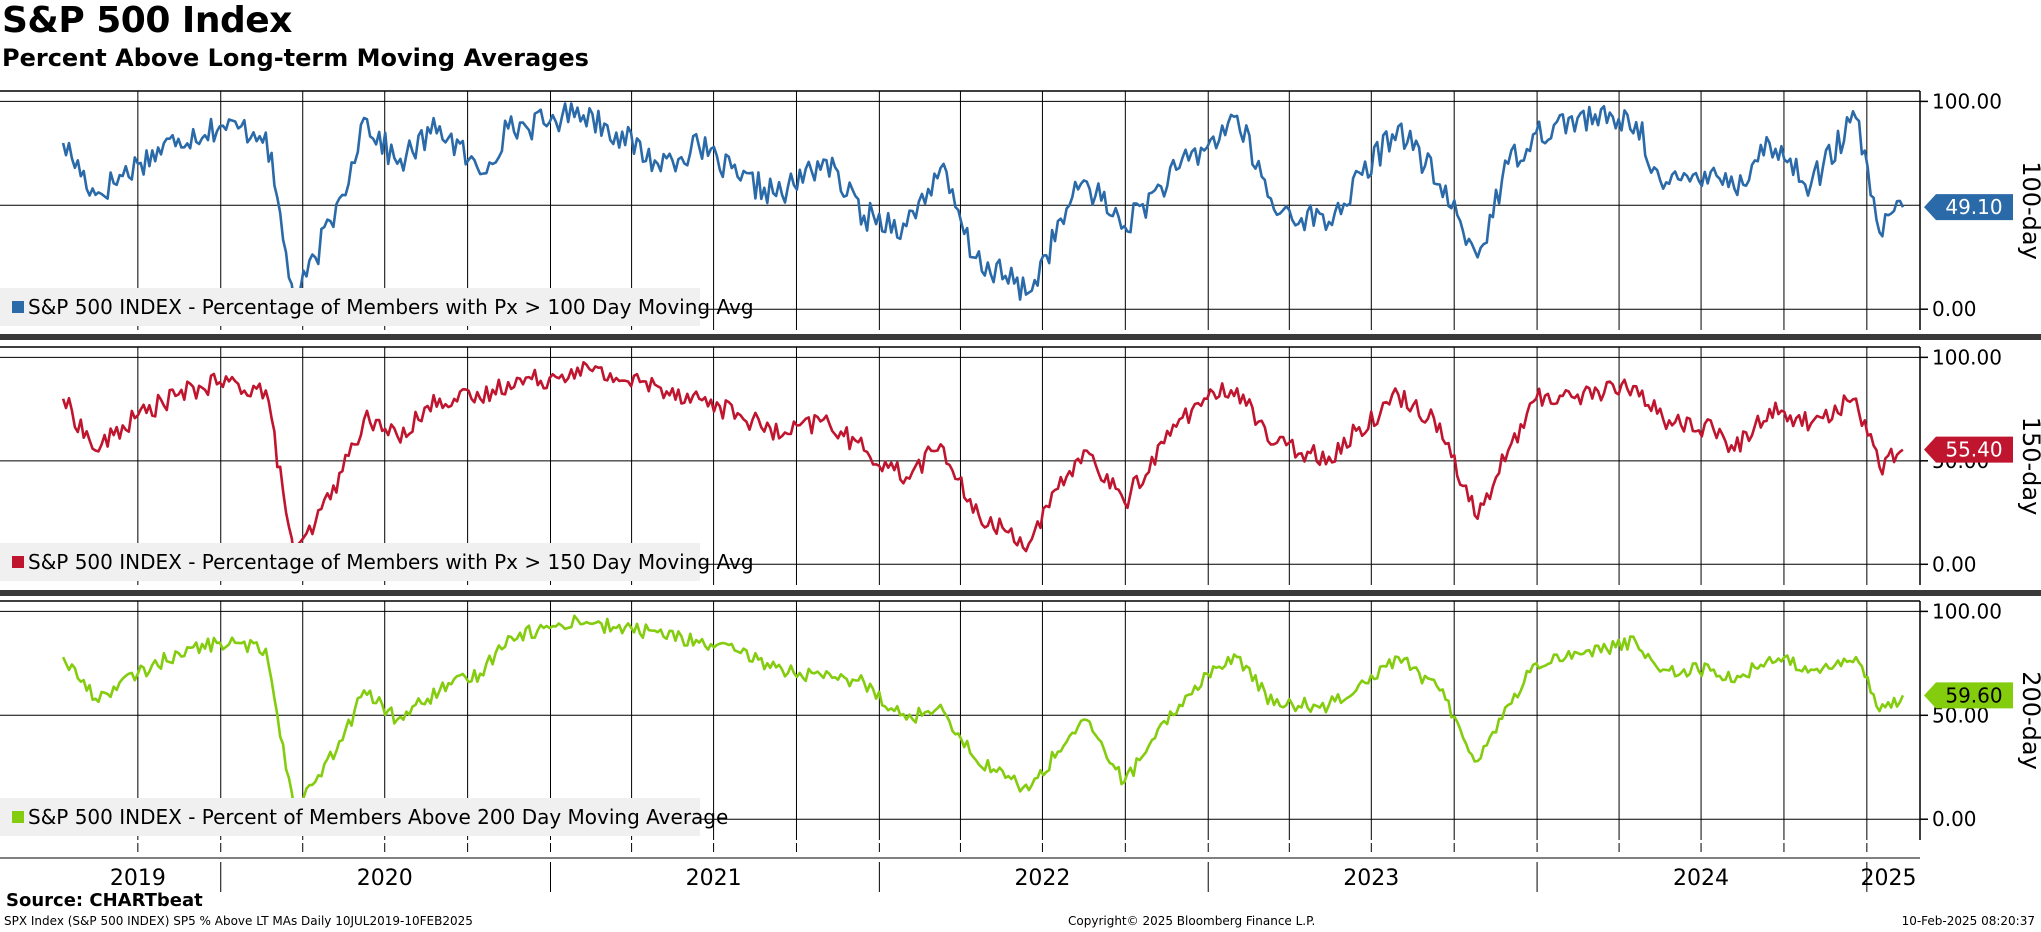  What do you see at coordinates (138, 878) in the screenshot?
I see `x-tick-label: 2019` at bounding box center [138, 878].